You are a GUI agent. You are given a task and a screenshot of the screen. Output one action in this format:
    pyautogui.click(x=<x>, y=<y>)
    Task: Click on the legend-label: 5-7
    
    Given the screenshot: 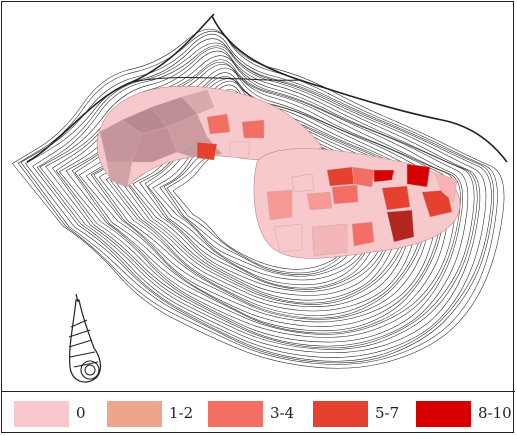 What is the action you would take?
    pyautogui.click(x=387, y=413)
    